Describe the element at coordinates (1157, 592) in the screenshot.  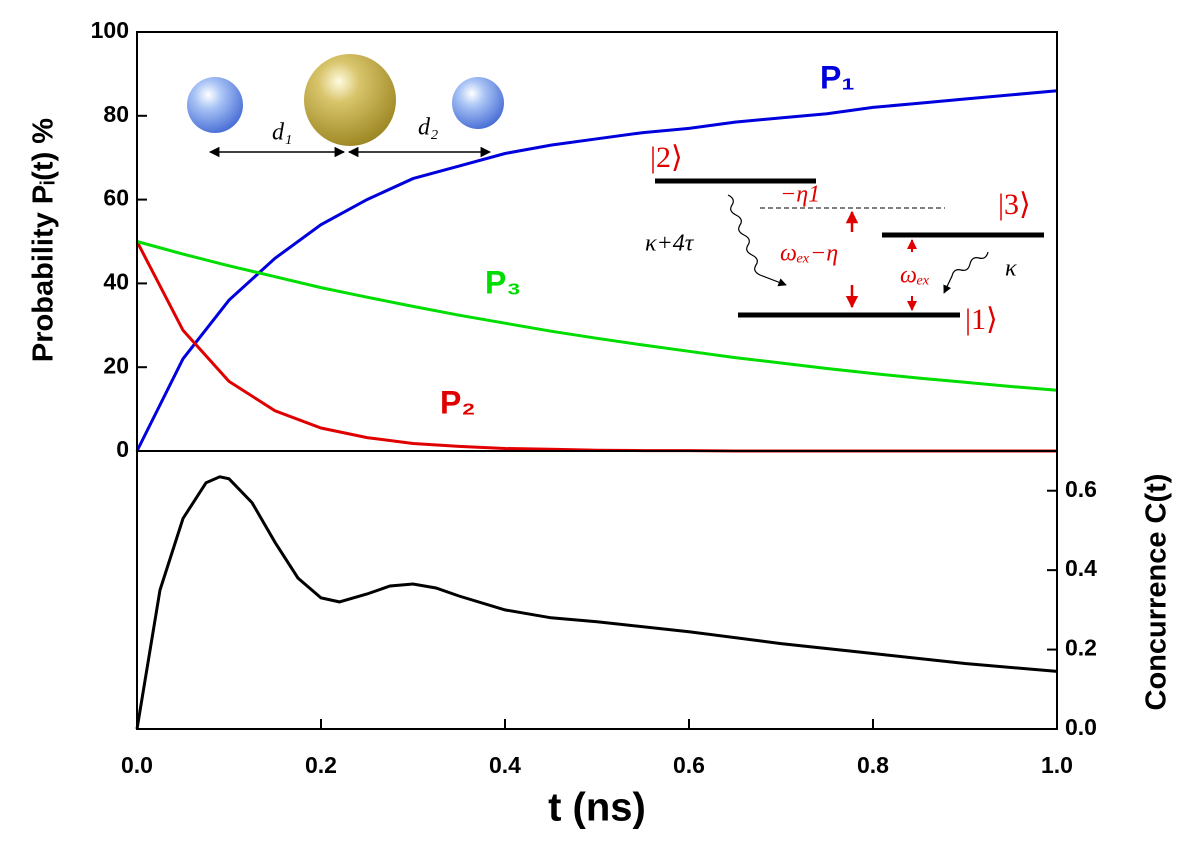
I see `y2-axis-title: Concurrence C(t)` at that location.